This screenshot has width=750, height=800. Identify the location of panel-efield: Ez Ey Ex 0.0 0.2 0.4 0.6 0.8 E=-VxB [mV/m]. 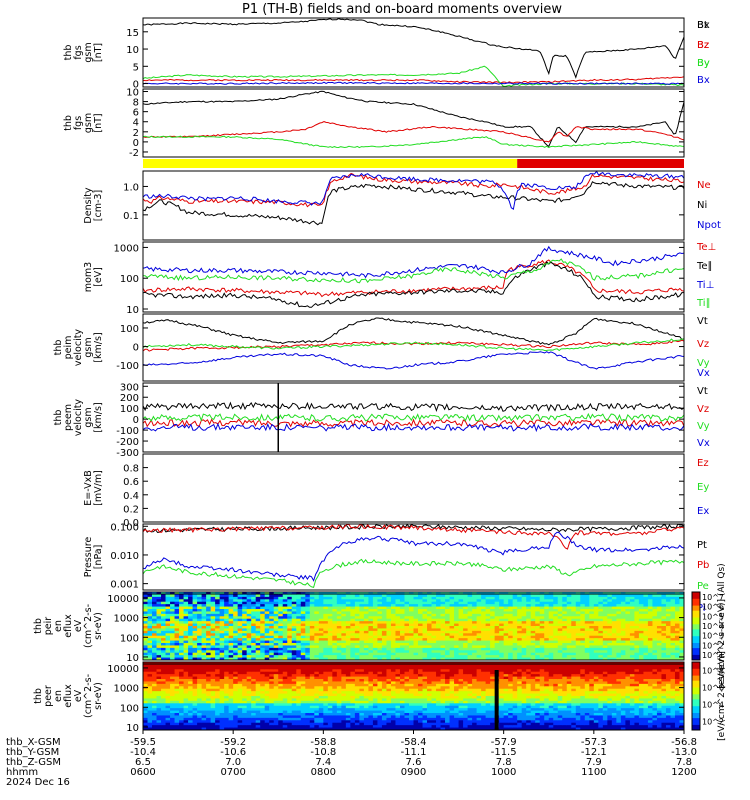
(396, 491).